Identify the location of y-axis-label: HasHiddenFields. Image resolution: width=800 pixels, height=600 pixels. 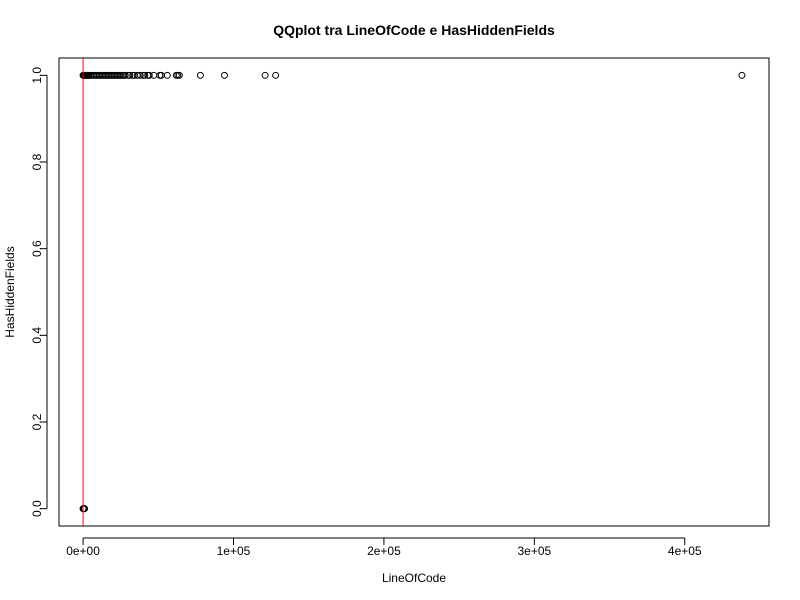
(10, 291).